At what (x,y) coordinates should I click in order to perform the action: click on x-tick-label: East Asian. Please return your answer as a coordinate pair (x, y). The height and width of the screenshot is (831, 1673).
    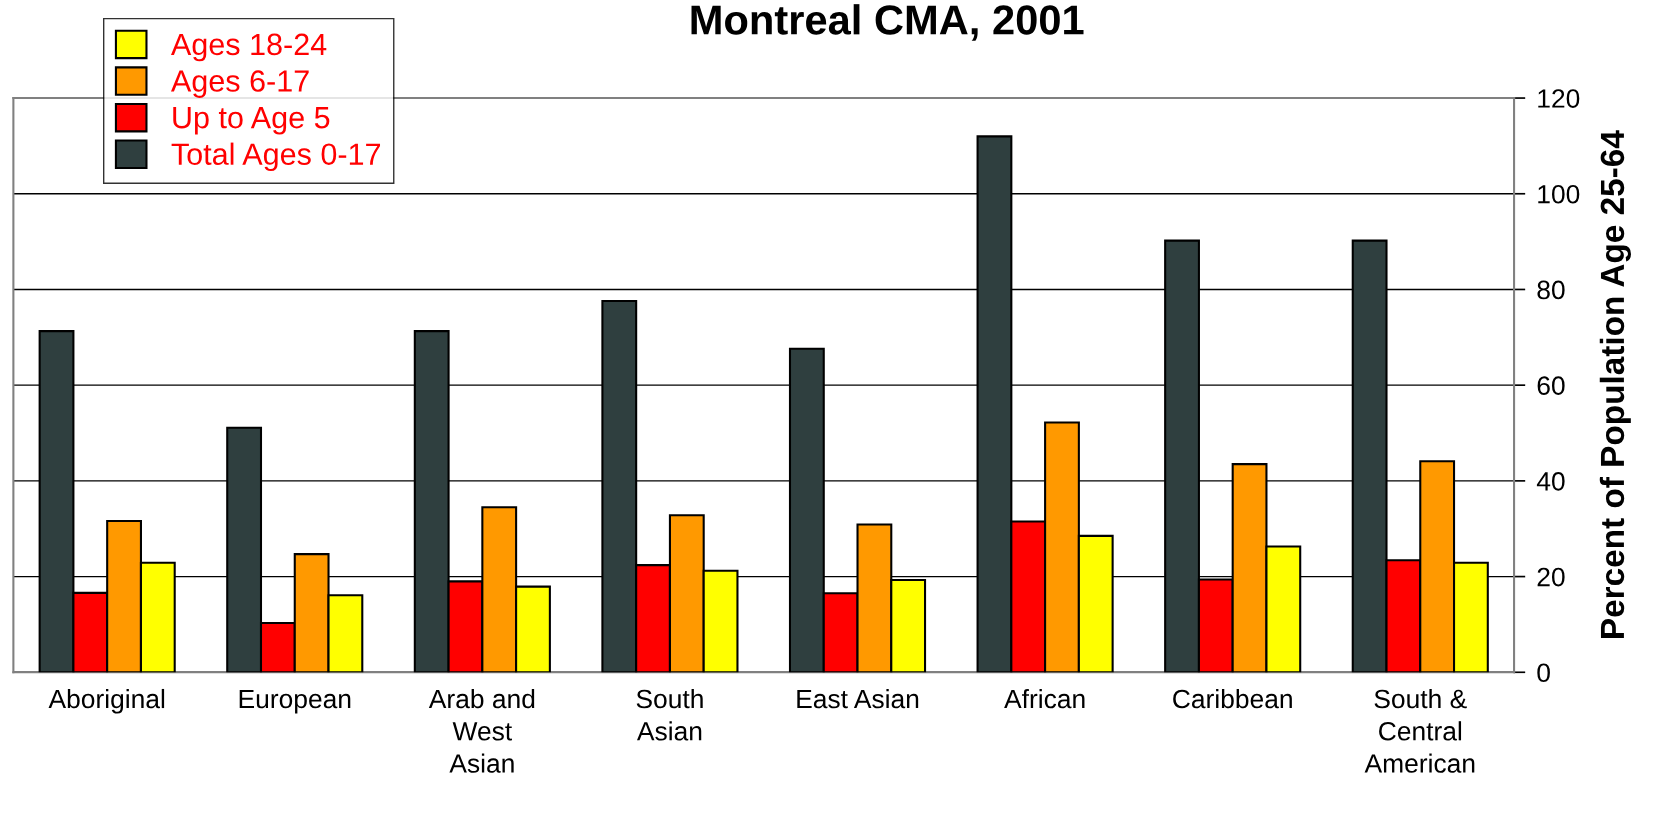
    Looking at the image, I should click on (858, 698).